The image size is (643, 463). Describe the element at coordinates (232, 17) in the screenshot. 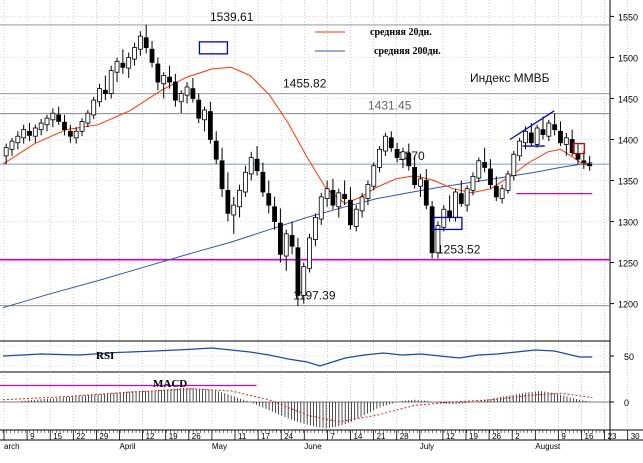

I see `level-label: 1539.61` at that location.